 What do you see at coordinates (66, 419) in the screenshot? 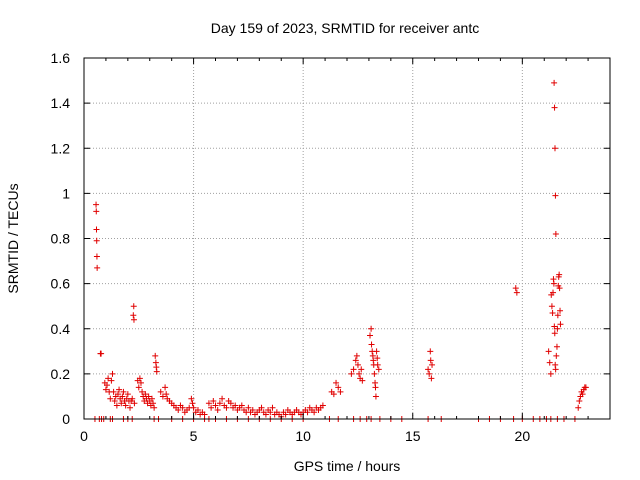
I see `y-tick-label: 0` at bounding box center [66, 419].